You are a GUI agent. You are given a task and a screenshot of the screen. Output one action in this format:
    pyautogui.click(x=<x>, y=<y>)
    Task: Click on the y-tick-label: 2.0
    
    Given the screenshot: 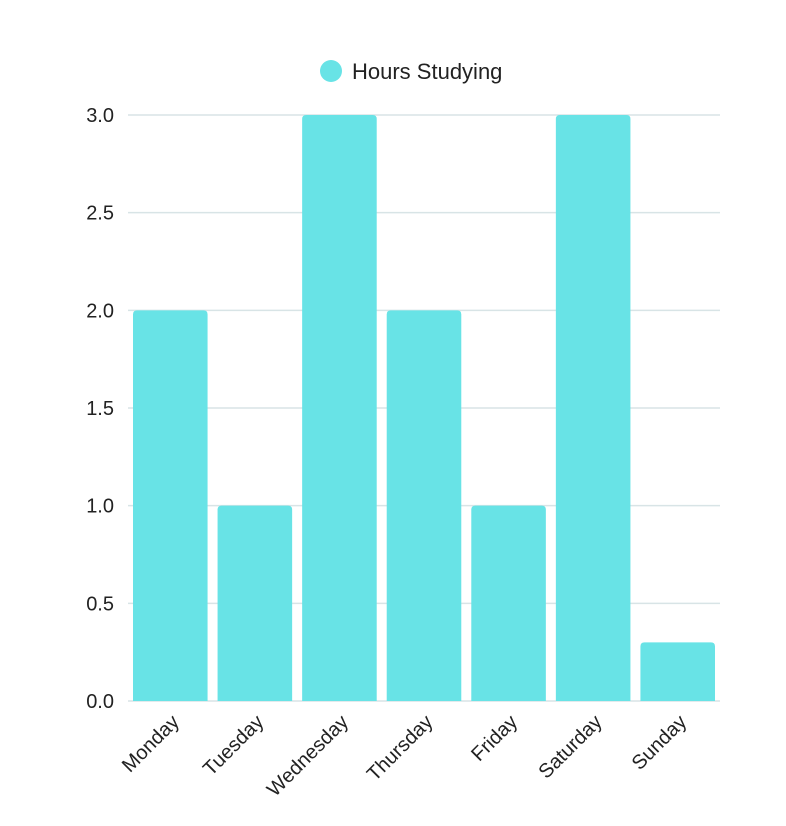 What is the action you would take?
    pyautogui.click(x=100, y=311)
    